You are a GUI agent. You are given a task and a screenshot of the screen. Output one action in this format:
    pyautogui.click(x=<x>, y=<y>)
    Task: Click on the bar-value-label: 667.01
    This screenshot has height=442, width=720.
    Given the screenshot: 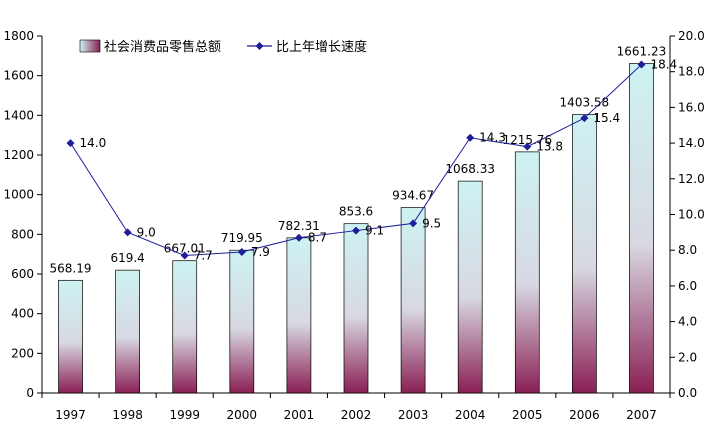 What is the action you would take?
    pyautogui.click(x=185, y=249)
    